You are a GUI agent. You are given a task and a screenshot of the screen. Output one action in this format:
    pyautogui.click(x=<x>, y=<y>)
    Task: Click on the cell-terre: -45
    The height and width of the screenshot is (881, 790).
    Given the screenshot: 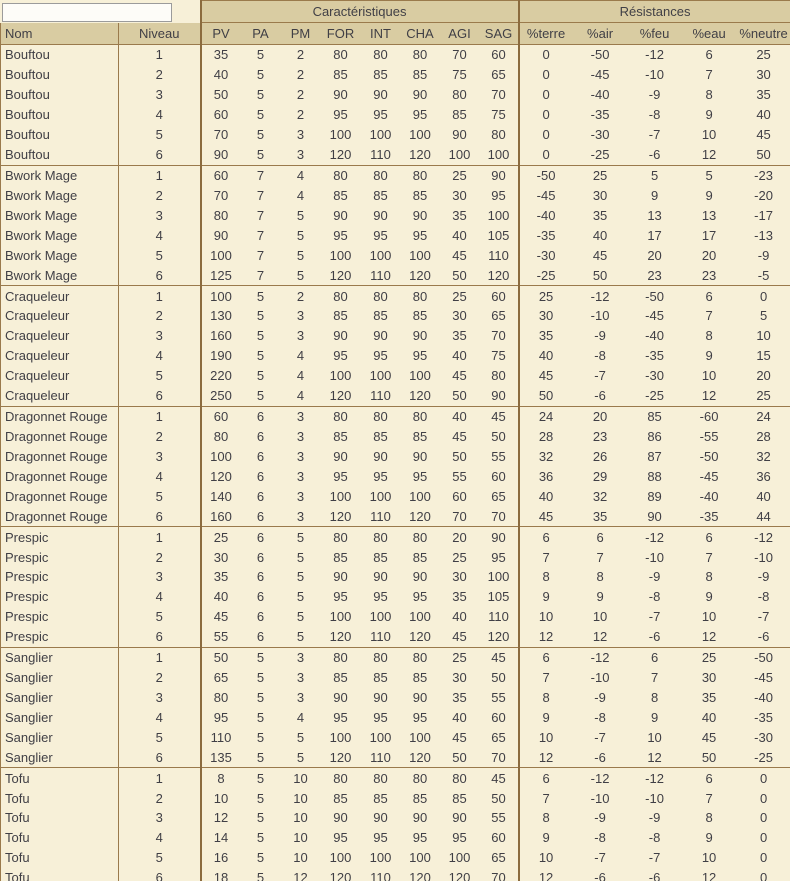 What is the action you would take?
    pyautogui.click(x=545, y=195)
    